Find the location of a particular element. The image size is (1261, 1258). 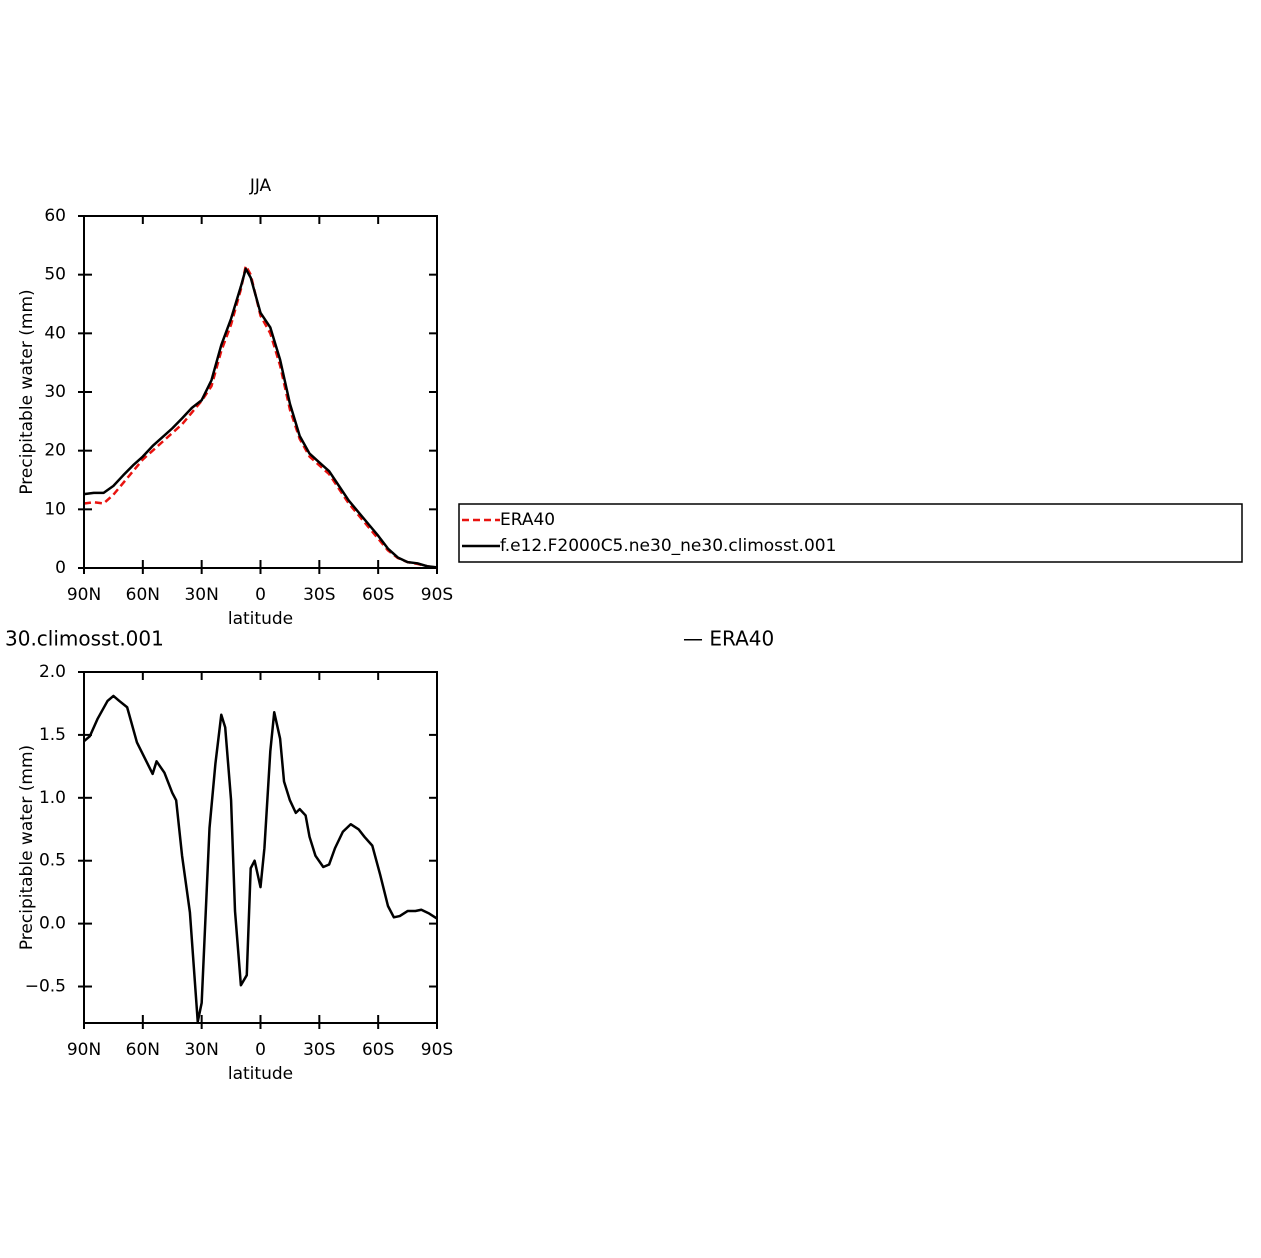

y-tick-label: 1.0 is located at coordinates (52, 798).